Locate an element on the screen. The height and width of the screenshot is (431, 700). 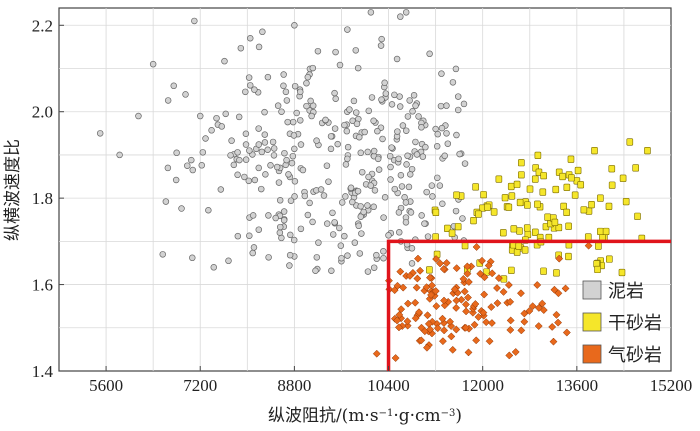
series-3-points is located at coordinates (482, 301).